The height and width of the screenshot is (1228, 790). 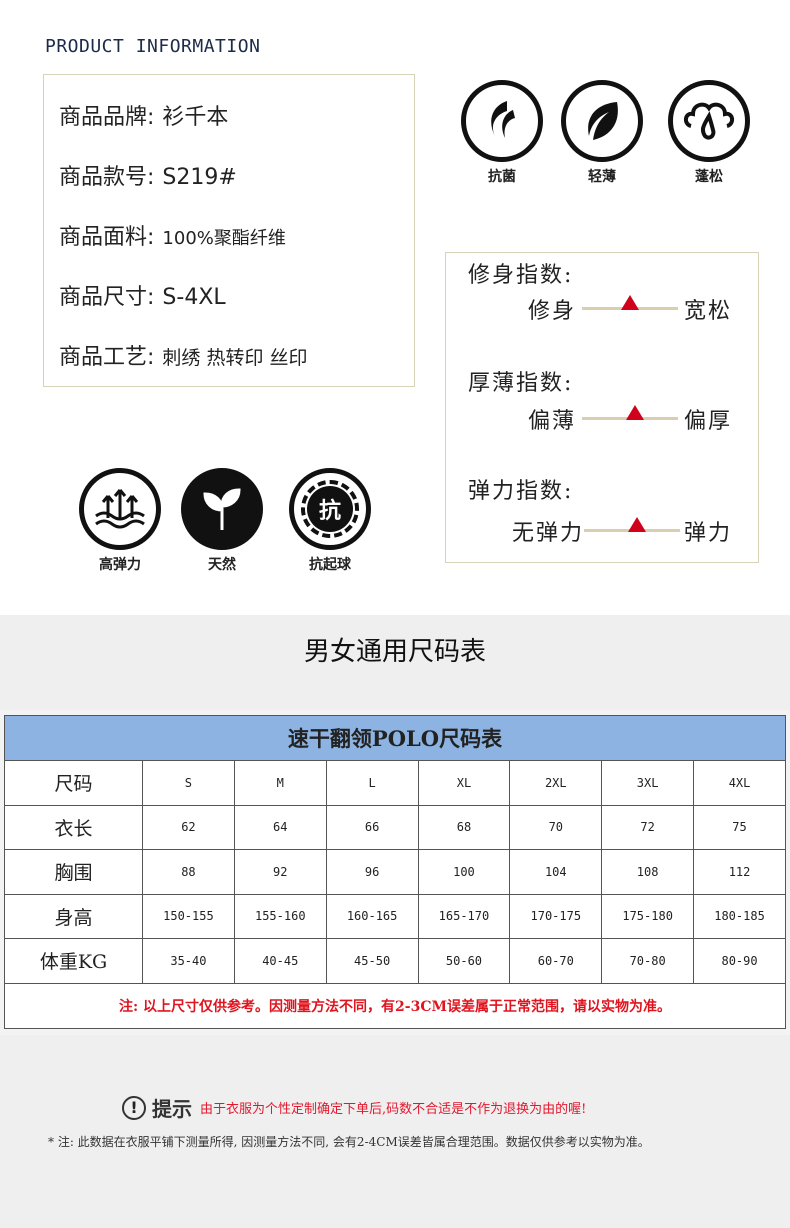 What do you see at coordinates (648, 783) in the screenshot?
I see `table-cell: 3XL` at bounding box center [648, 783].